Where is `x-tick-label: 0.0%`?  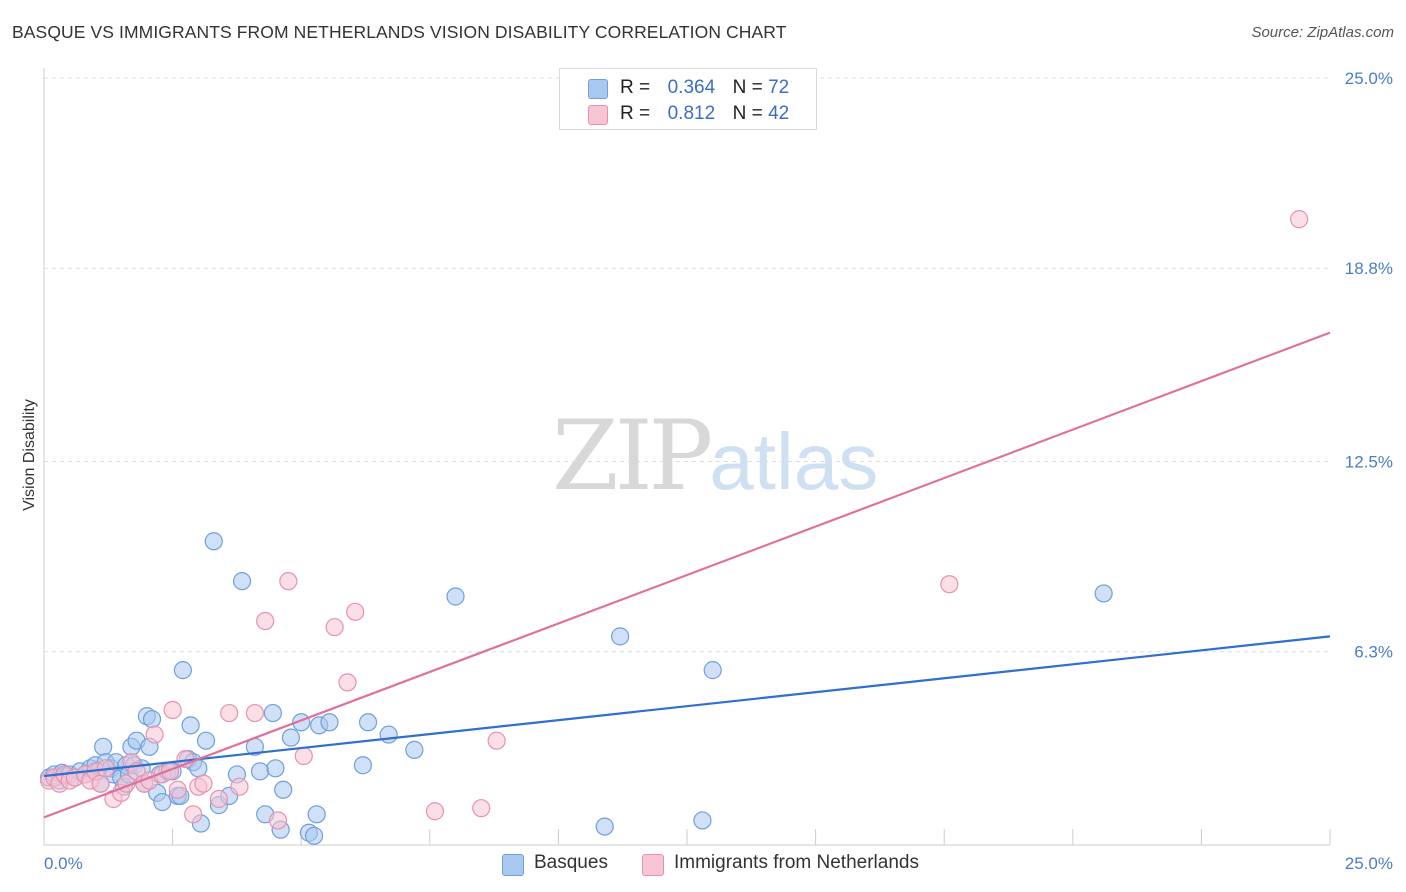
x-tick-label: 0.0% is located at coordinates (63, 863).